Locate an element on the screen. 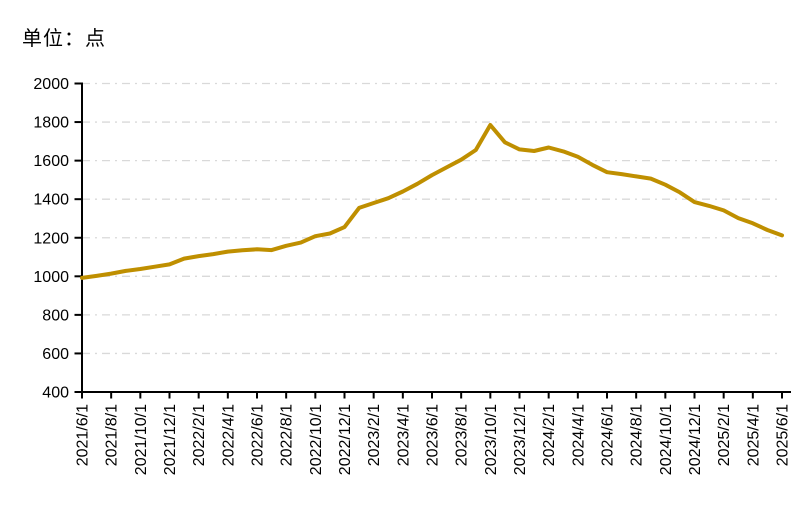 Image resolution: width=812 pixels, height=505 pixels. y-tick-label: 1600 is located at coordinates (51, 161).